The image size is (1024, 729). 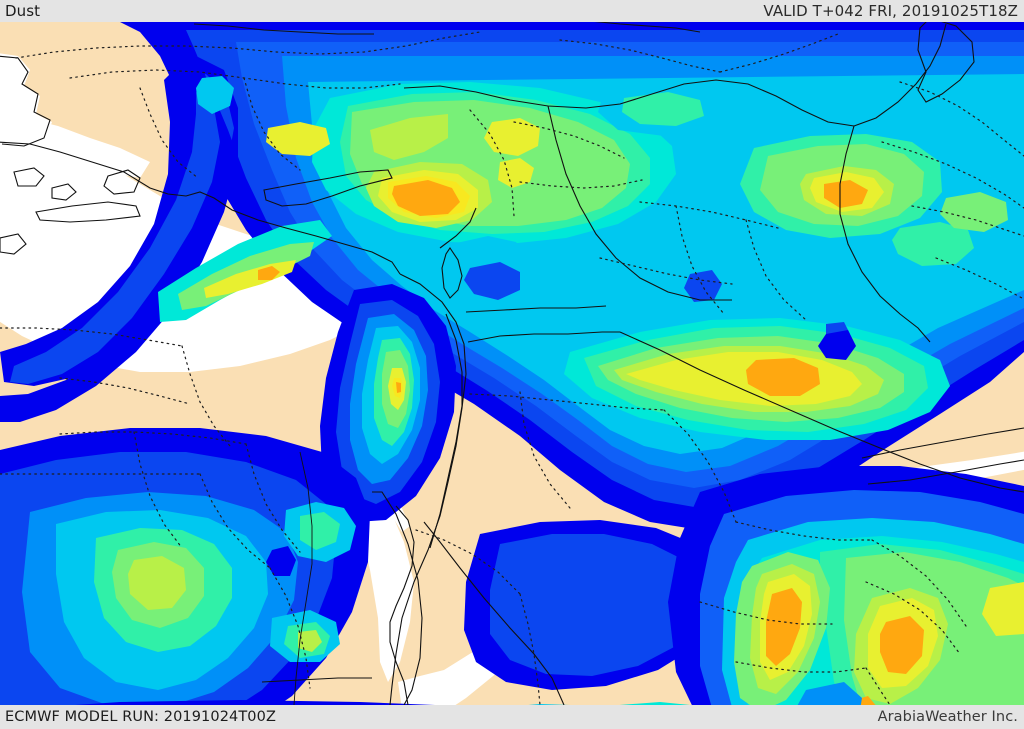 I want to click on header-bar: Dust VALID T+042 FRI, 20191025T18Z, so click(x=512, y=11).